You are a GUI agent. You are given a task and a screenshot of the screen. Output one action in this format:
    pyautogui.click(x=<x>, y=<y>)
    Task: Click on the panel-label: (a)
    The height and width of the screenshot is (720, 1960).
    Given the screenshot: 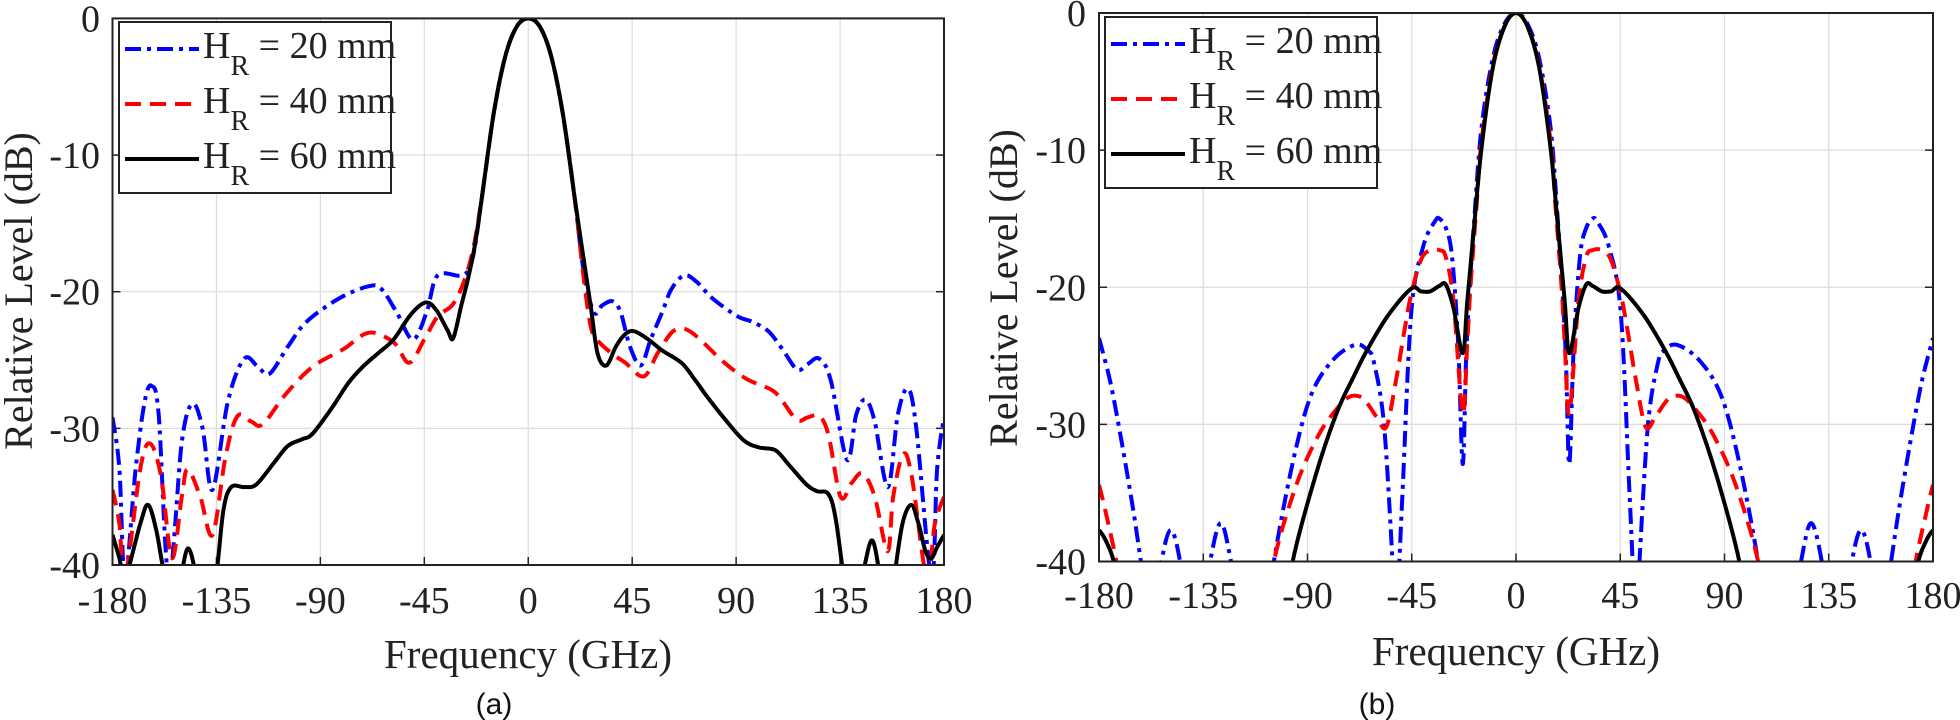 What is the action you would take?
    pyautogui.click(x=494, y=704)
    